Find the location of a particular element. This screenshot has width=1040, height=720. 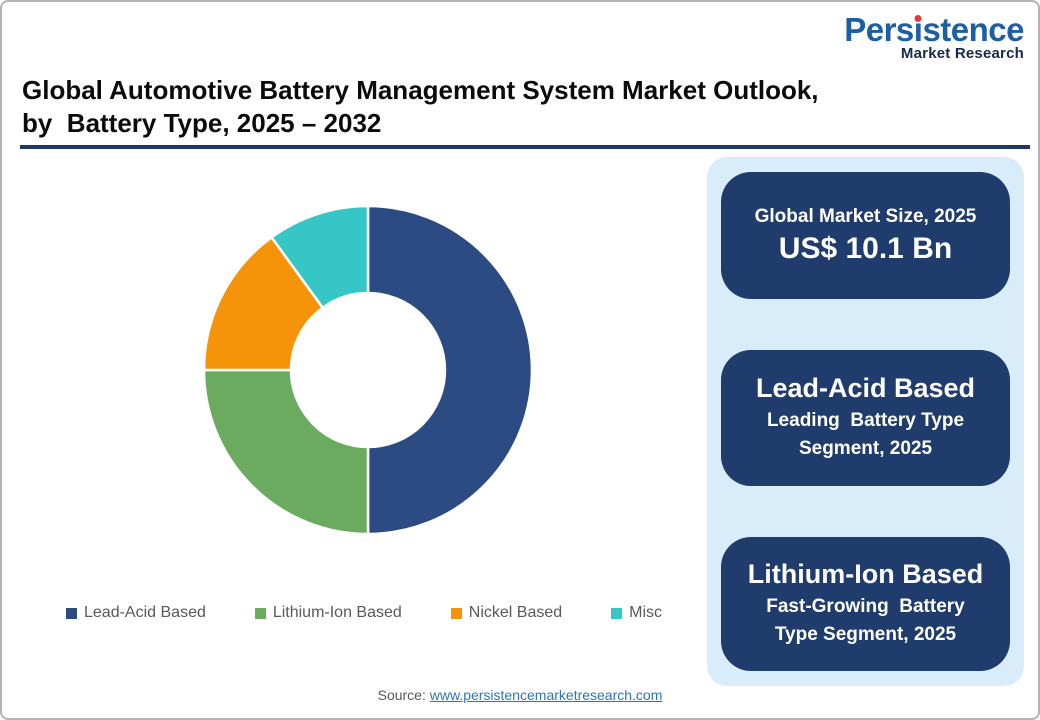

legend-item-lead-acid-based: Lead-Acid Based is located at coordinates (136, 613).